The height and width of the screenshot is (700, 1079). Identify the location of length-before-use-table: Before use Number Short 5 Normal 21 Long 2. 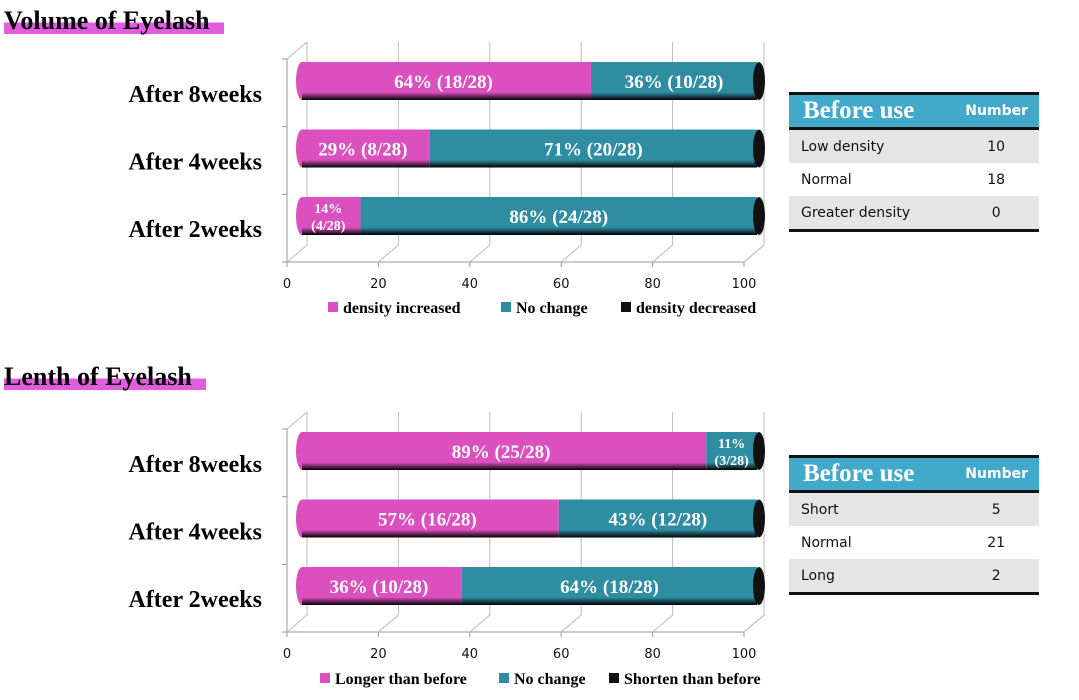
(914, 525).